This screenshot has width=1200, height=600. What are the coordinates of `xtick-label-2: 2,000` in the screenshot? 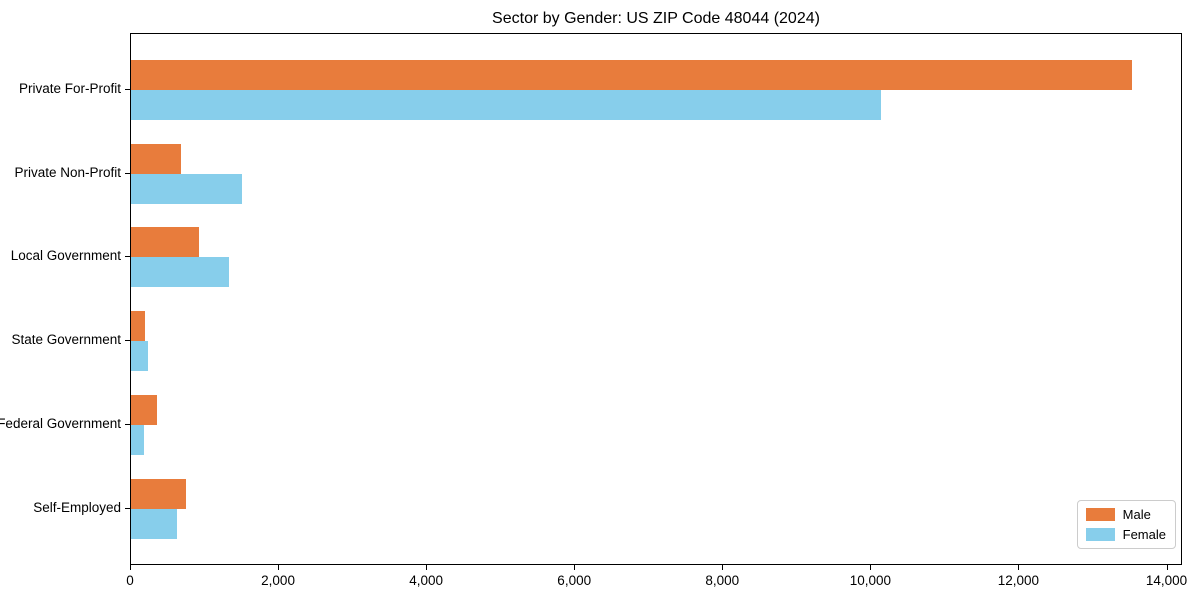 It's located at (278, 580).